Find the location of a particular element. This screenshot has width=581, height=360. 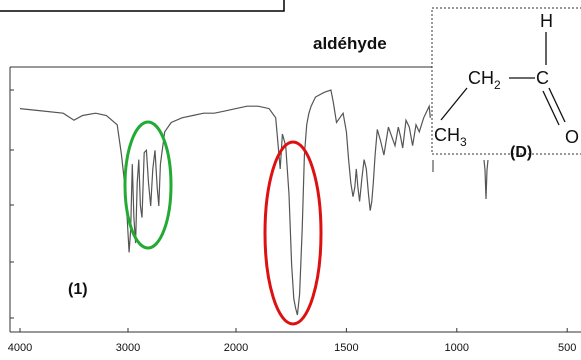

group-ch3: CH3 is located at coordinates (450, 137).